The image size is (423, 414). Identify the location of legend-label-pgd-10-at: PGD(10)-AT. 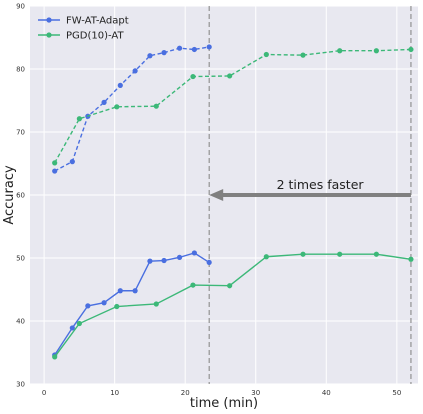
(95, 36).